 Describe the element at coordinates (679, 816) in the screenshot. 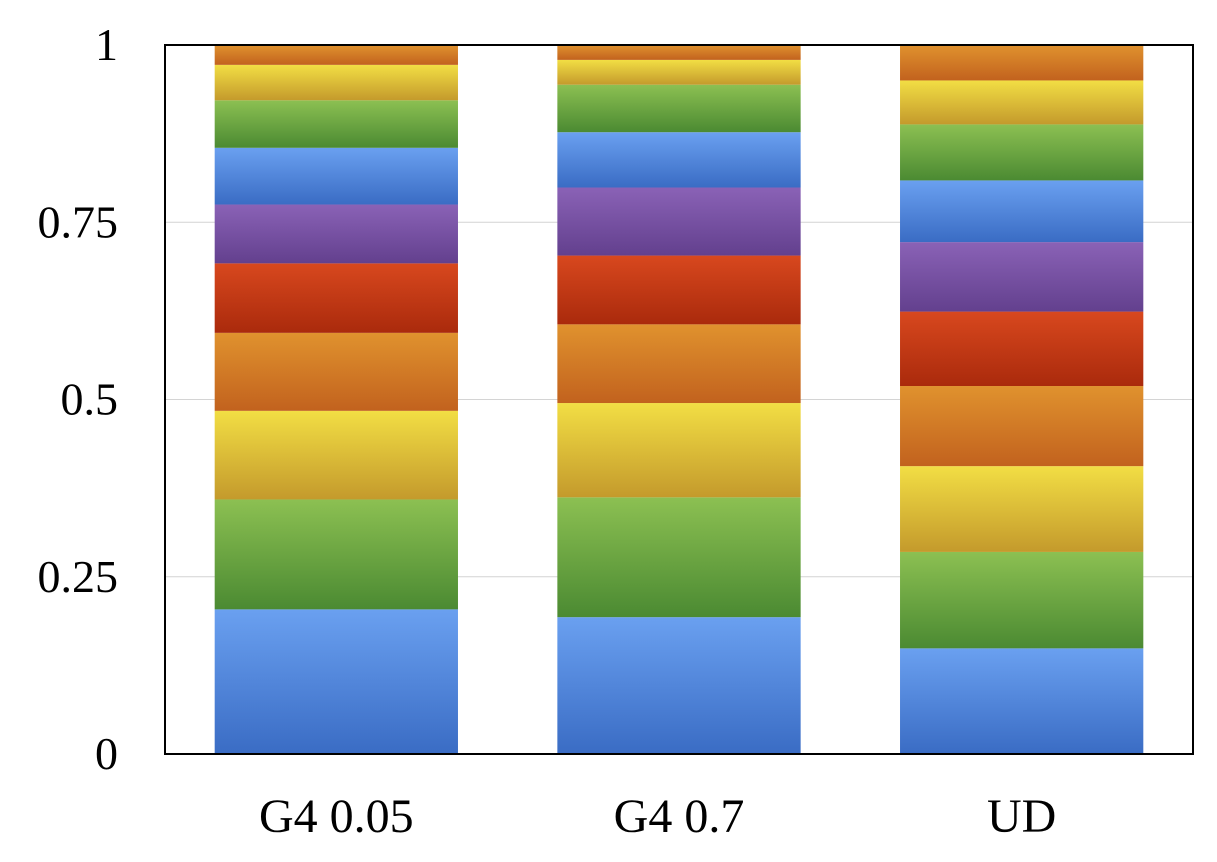

I see `x-category-label: G4 0.7` at that location.